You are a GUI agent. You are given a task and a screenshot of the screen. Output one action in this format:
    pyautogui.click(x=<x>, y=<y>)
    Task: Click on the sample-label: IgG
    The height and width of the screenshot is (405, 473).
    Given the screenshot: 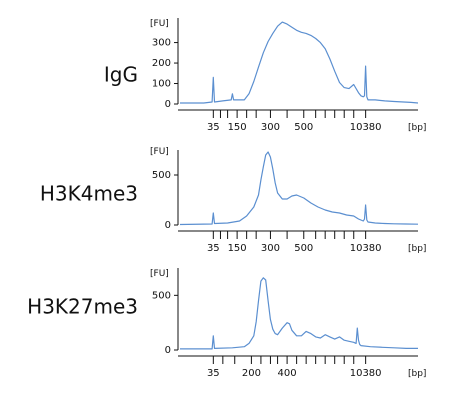 What is the action you would take?
    pyautogui.click(x=121, y=75)
    